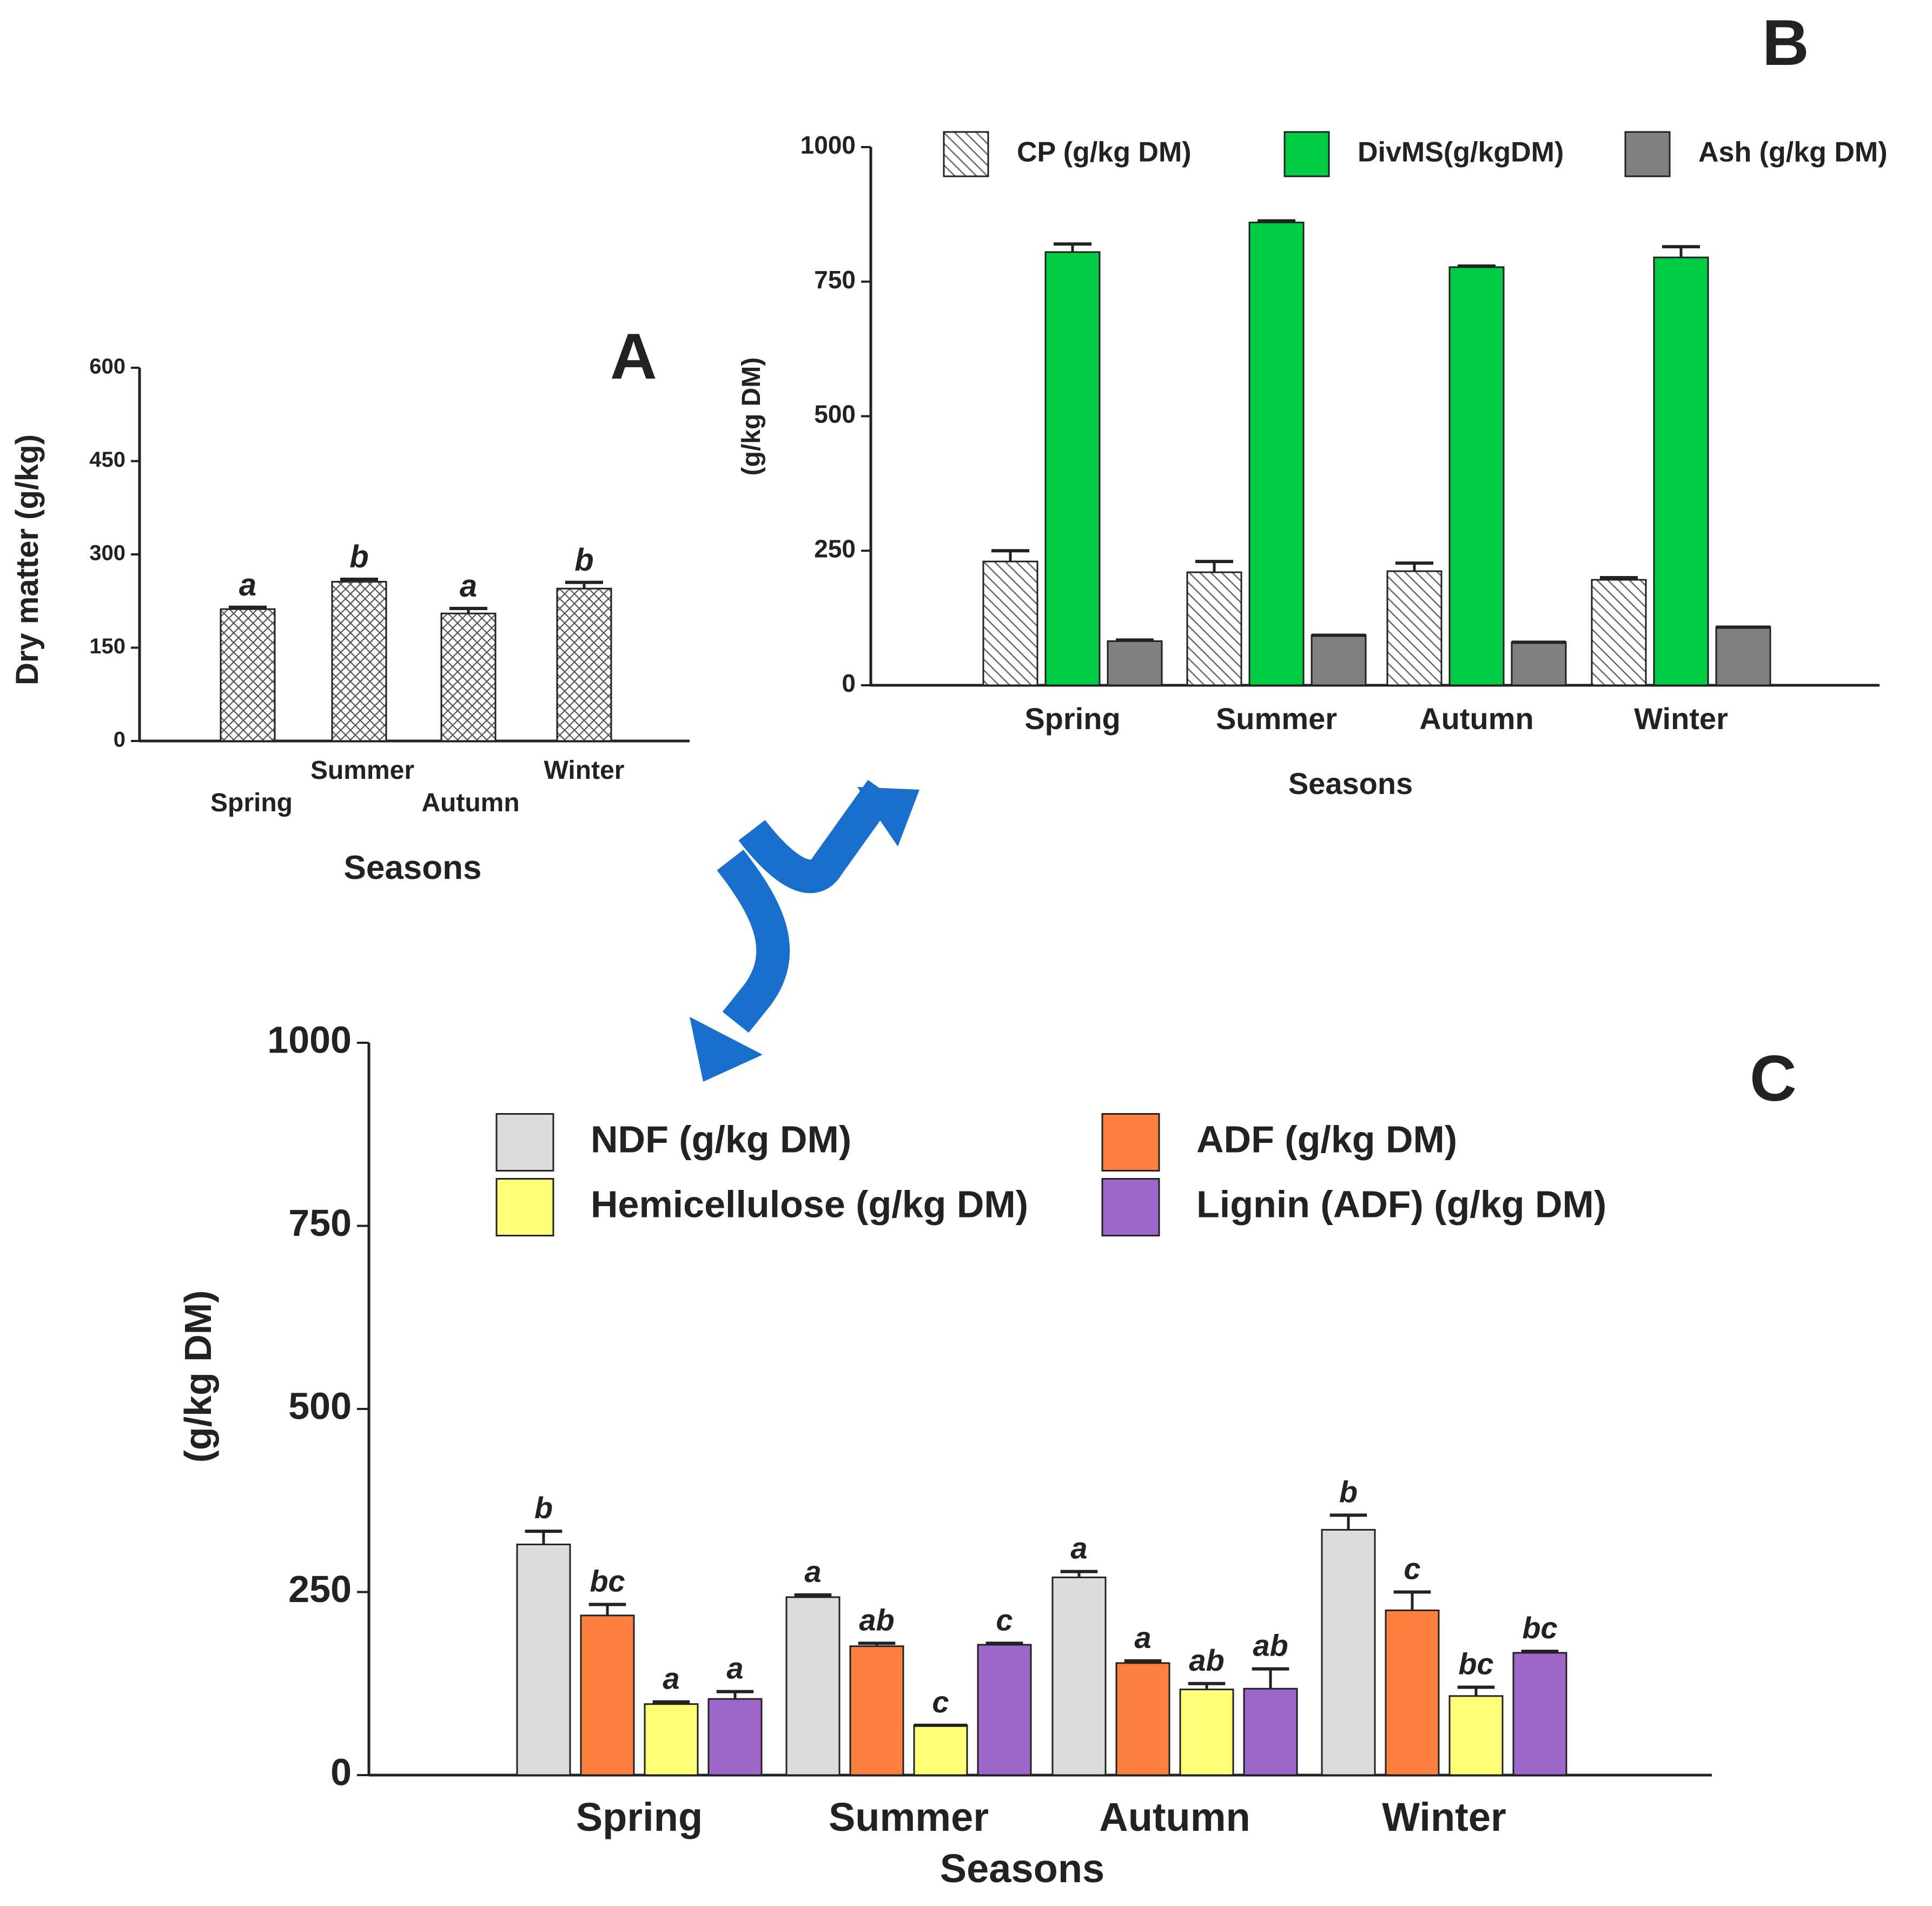 Image resolution: width=1932 pixels, height=1906 pixels. I want to click on bar-lignin-adf-g-kg-dm-spring, so click(735, 1737).